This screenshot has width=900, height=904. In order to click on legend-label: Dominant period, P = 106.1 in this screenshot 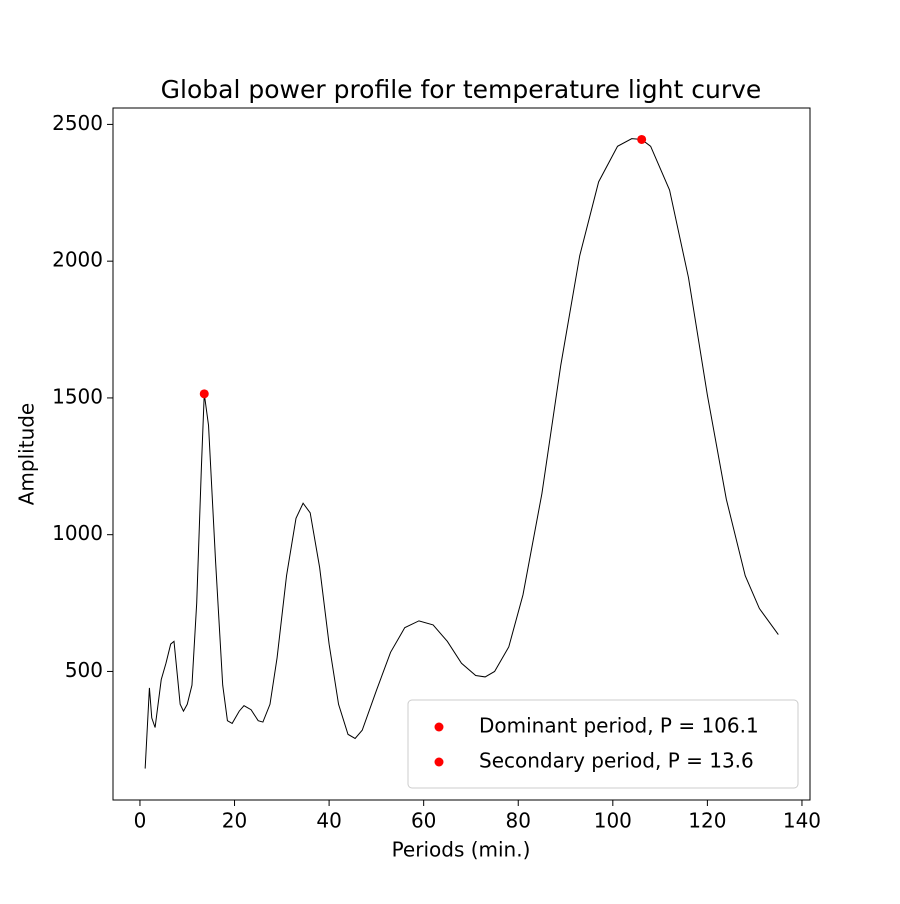, I will do `click(619, 726)`.